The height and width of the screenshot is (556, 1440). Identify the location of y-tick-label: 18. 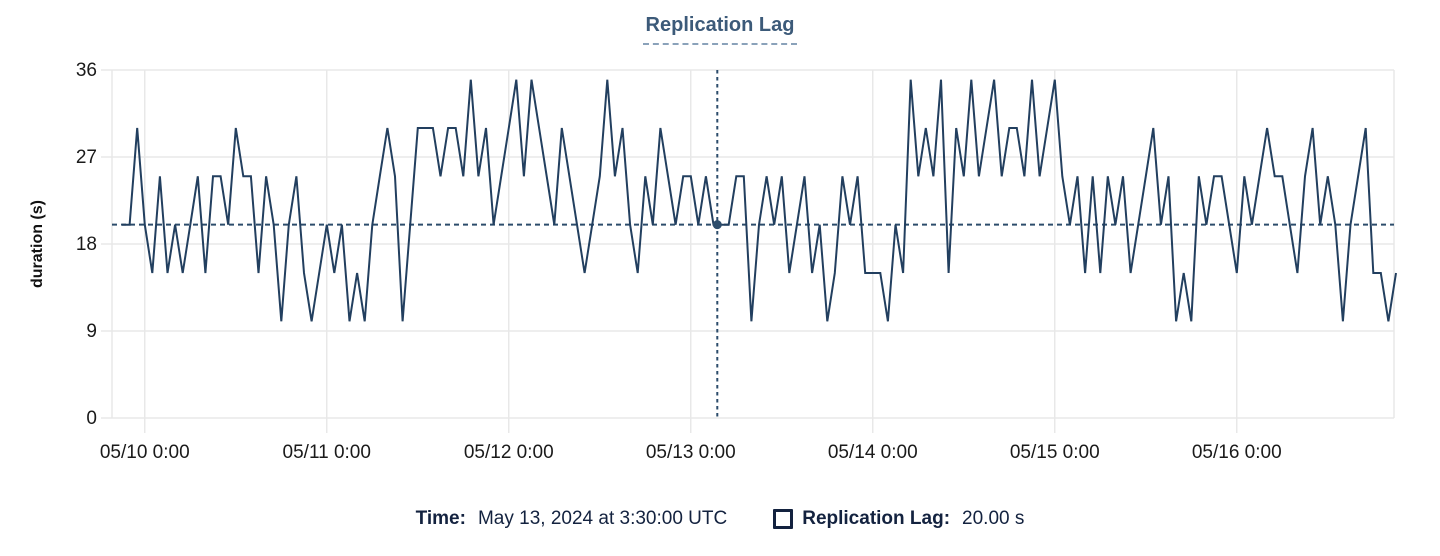
(86, 244).